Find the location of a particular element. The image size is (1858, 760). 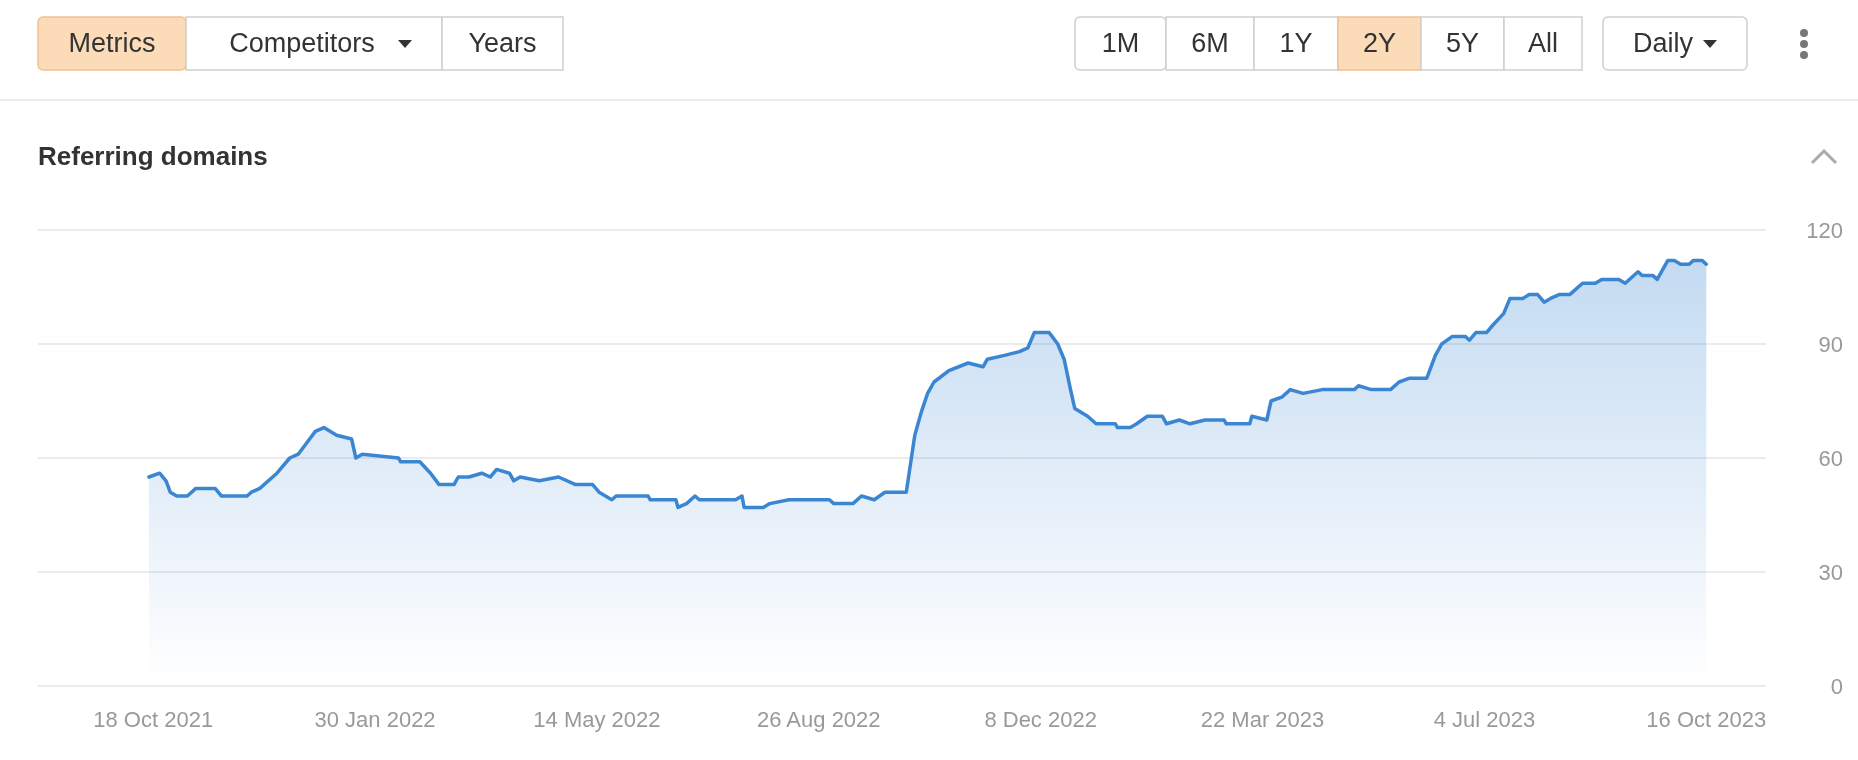

text: 1M is located at coordinates (1120, 43).